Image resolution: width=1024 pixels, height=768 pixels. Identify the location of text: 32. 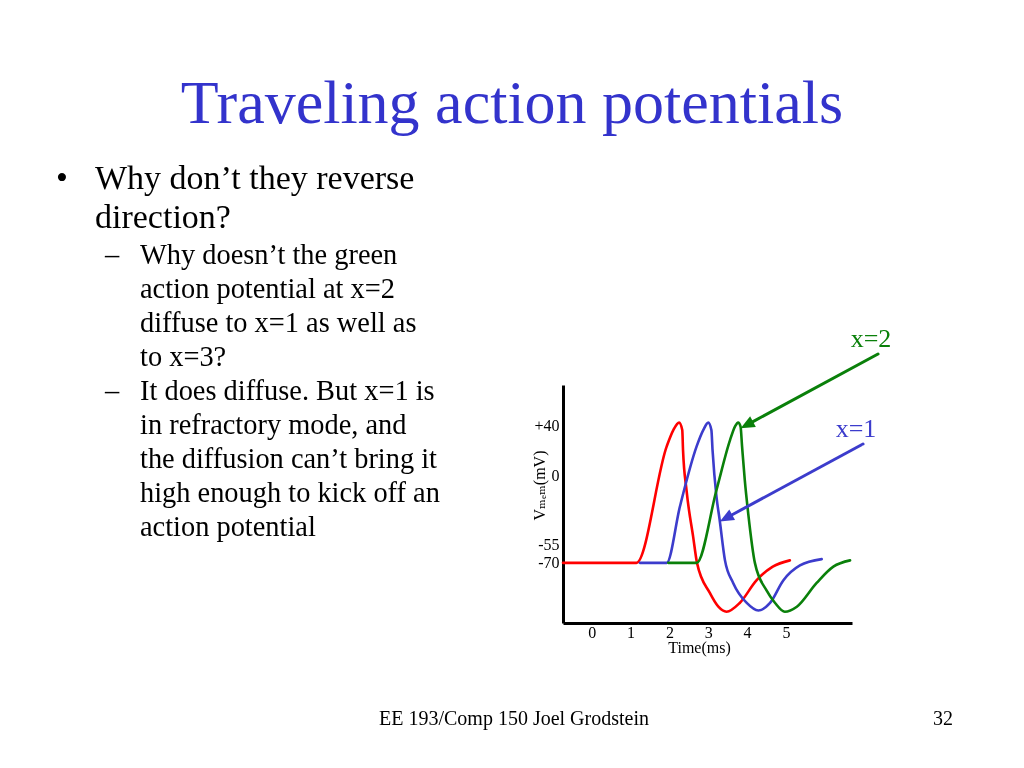
(943, 718).